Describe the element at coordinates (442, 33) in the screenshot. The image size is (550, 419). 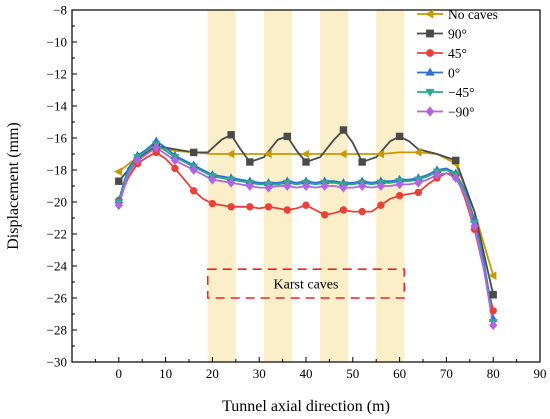
I see `legend-item-2: 90°` at that location.